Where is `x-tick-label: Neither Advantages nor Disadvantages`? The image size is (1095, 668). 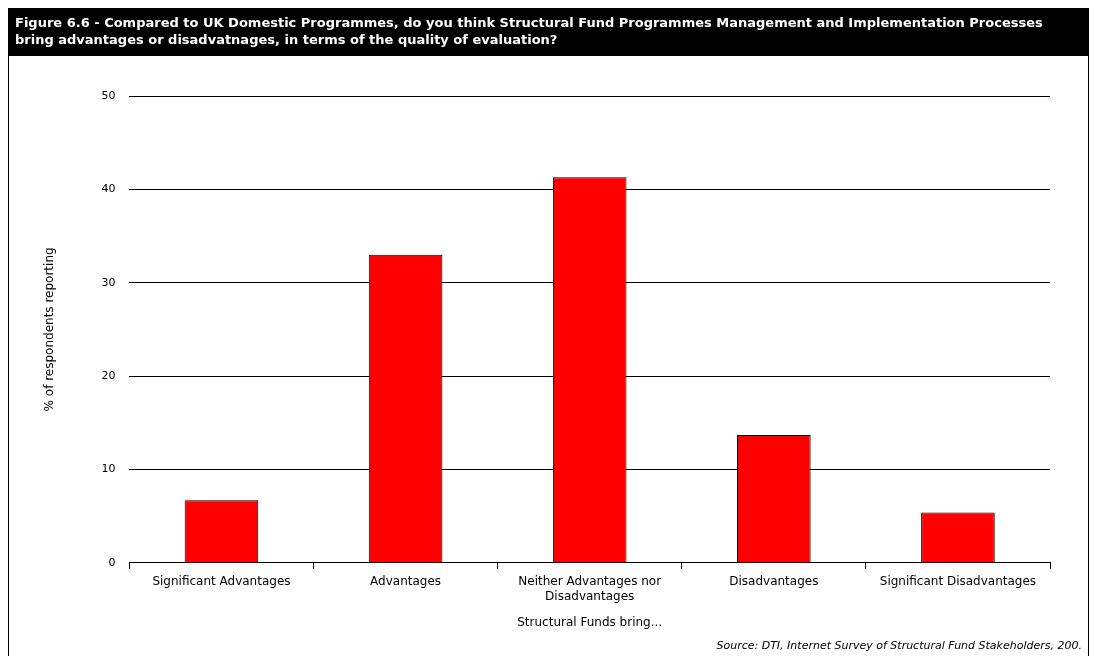
x-tick-label: Neither Advantages nor Disadvantages is located at coordinates (590, 588).